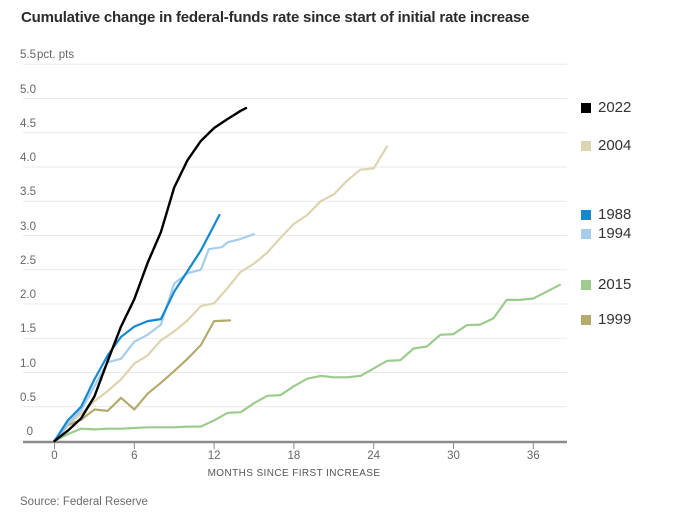 This screenshot has width=686, height=516. Describe the element at coordinates (615, 108) in the screenshot. I see `legend-label: 2022` at that location.